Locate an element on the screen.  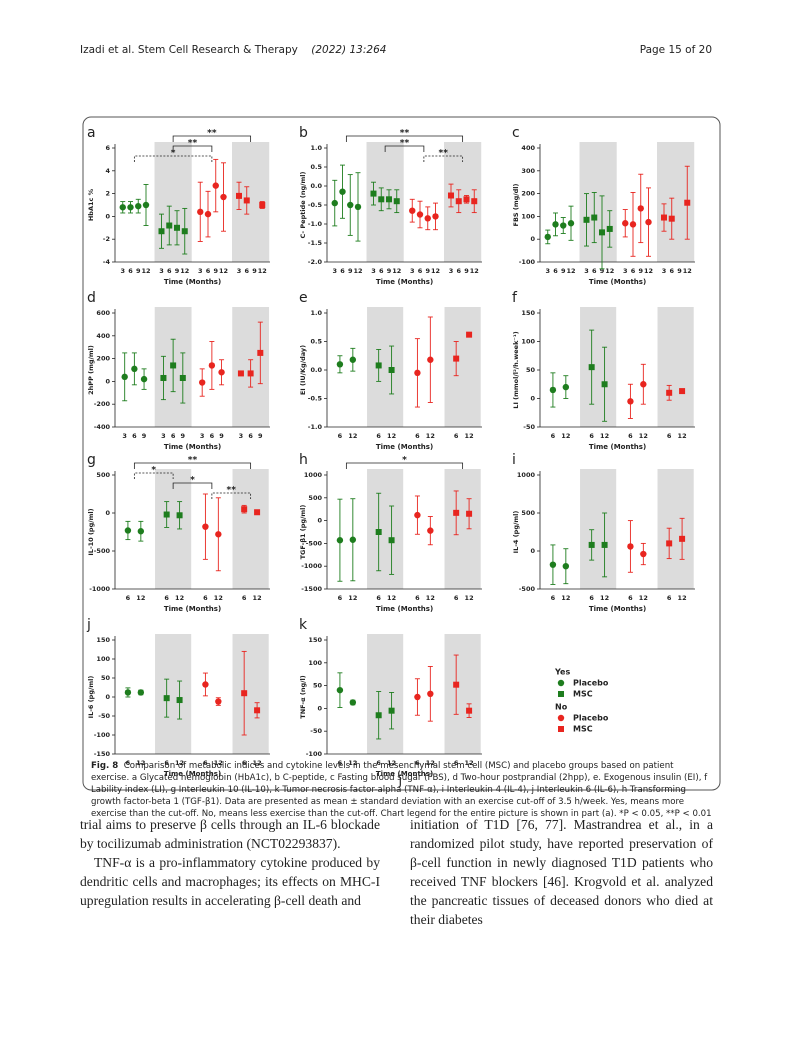
panel-letter: h is located at coordinates (303, 460).